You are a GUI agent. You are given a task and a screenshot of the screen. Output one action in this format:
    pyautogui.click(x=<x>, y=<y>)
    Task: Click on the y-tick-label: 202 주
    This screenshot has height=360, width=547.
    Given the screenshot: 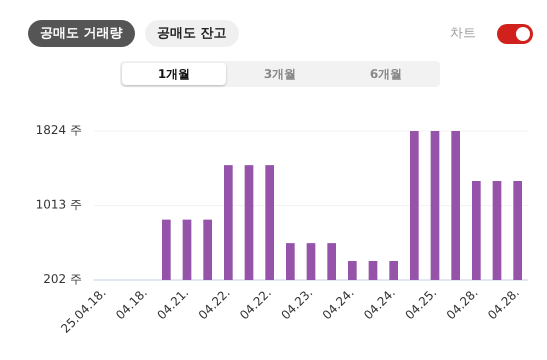 What is the action you would take?
    pyautogui.click(x=62, y=279)
    